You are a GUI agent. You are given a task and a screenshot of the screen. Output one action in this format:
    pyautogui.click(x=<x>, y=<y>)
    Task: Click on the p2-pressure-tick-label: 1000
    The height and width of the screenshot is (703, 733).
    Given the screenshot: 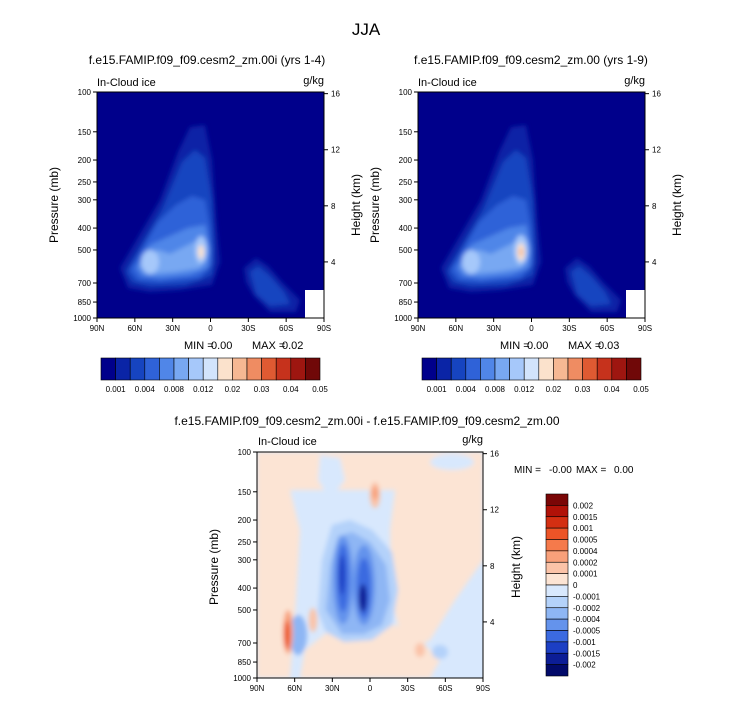 What is the action you would take?
    pyautogui.click(x=403, y=318)
    